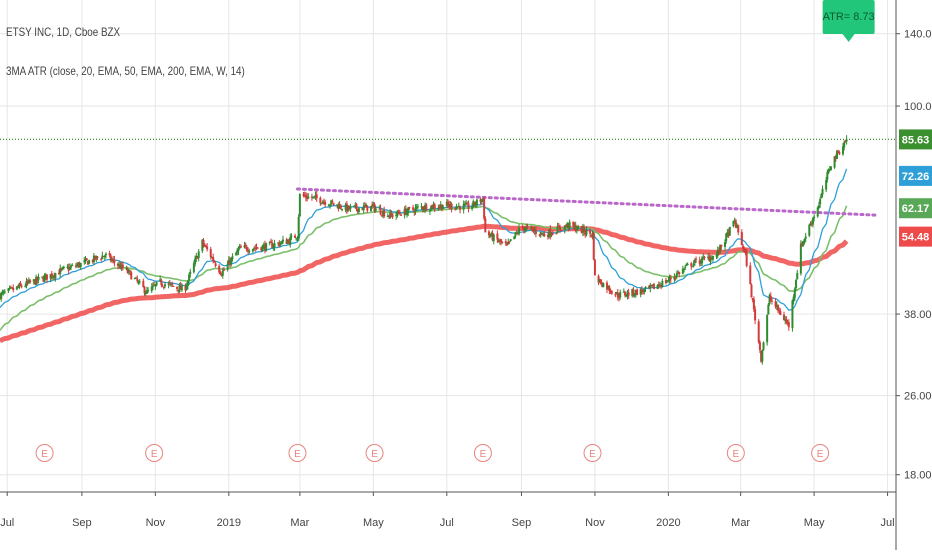 The height and width of the screenshot is (555, 932). Describe the element at coordinates (915, 139) in the screenshot. I see `price-label: 85.63` at that location.